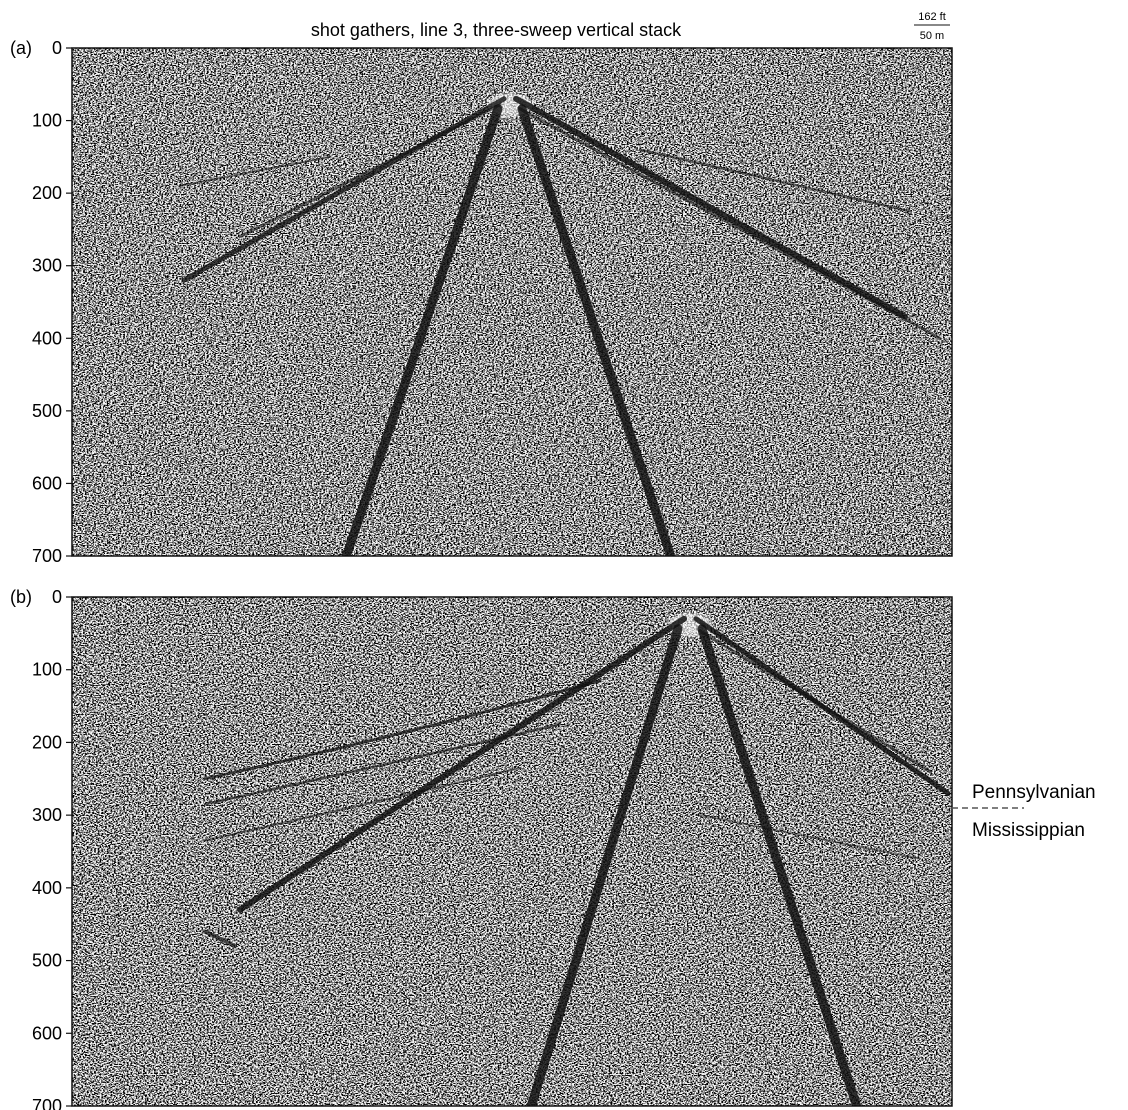 The height and width of the screenshot is (1110, 1128). Describe the element at coordinates (1028, 830) in the screenshot. I see `boundary-label-lower: Mississippian` at that location.